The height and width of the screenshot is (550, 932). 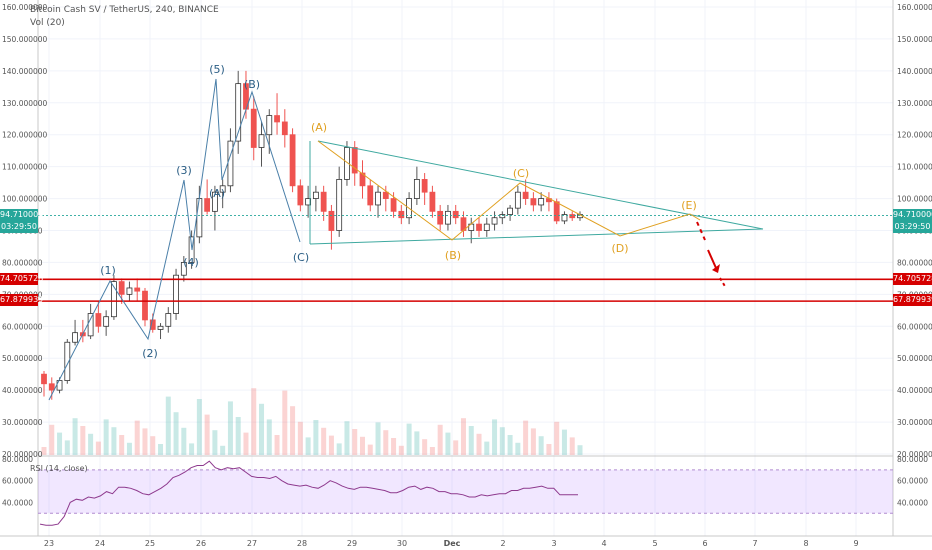 What do you see at coordinates (914, 199) in the screenshot?
I see `price-tick-label-right: 100.000000` at bounding box center [914, 199].